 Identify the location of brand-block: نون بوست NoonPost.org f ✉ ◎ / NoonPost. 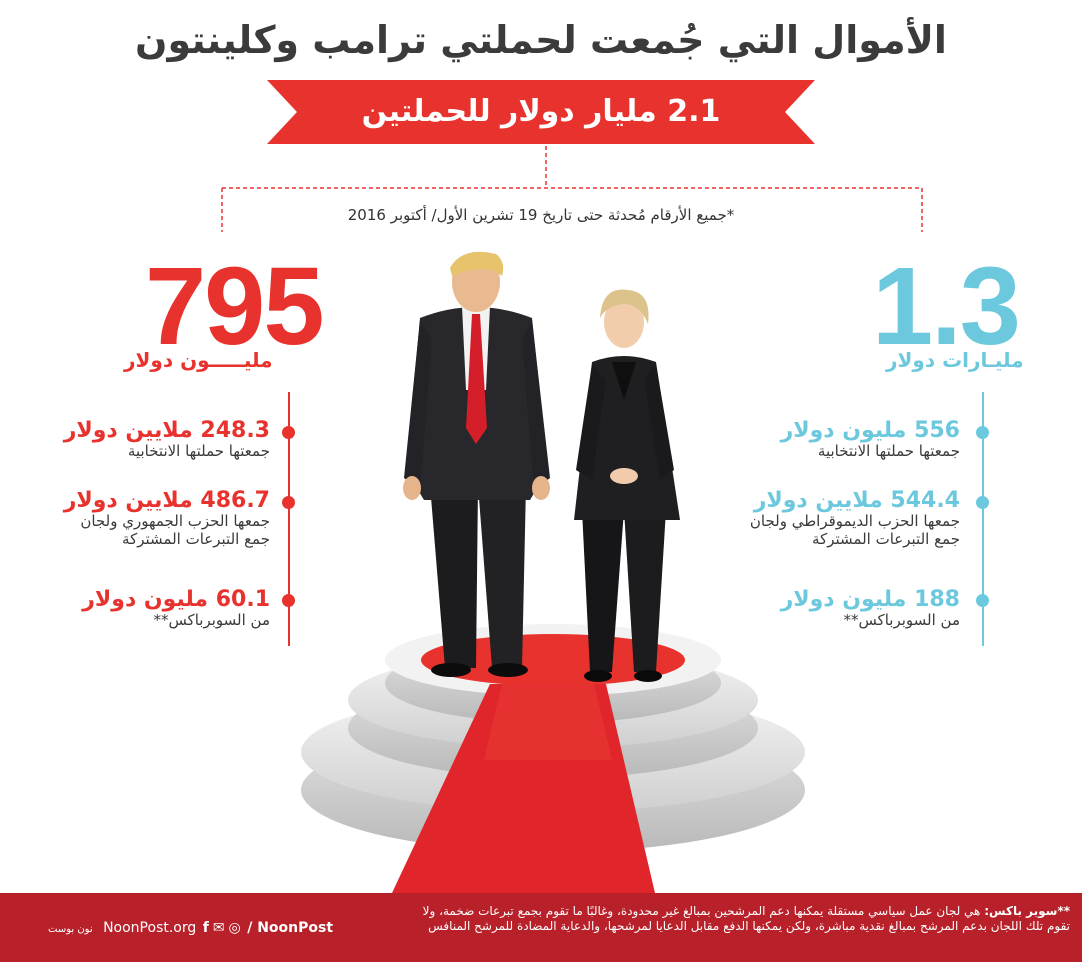
(190, 928).